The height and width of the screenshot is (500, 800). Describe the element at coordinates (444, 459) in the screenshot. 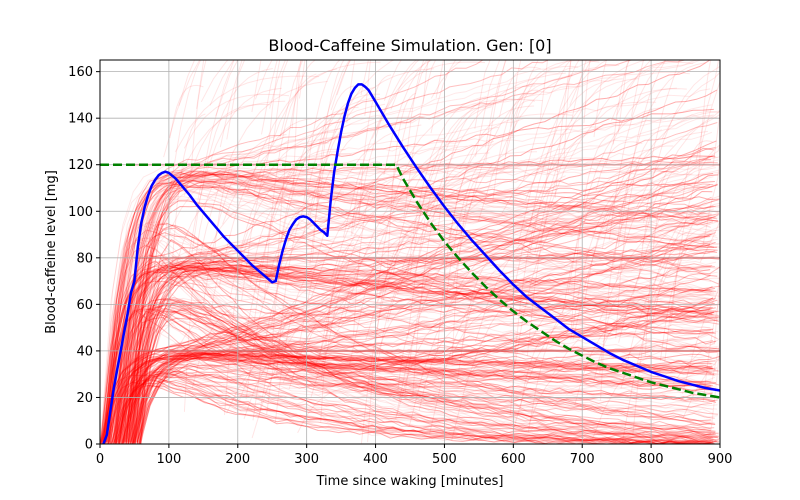

I see `x-tick-label: 500` at that location.